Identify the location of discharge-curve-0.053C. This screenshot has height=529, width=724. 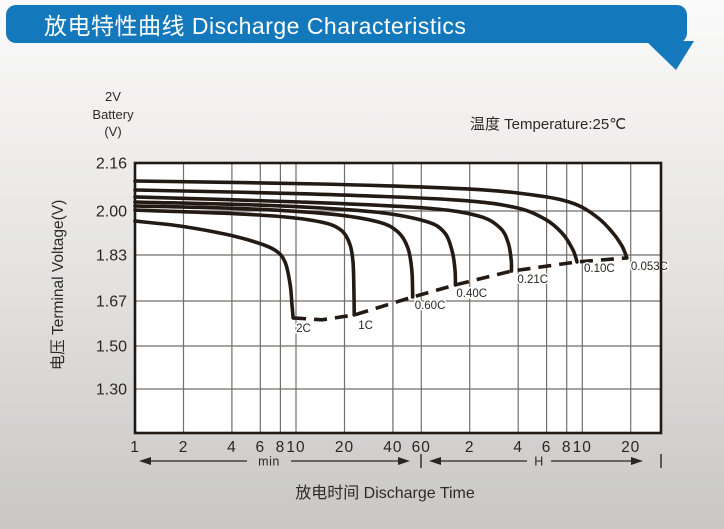
(381, 219).